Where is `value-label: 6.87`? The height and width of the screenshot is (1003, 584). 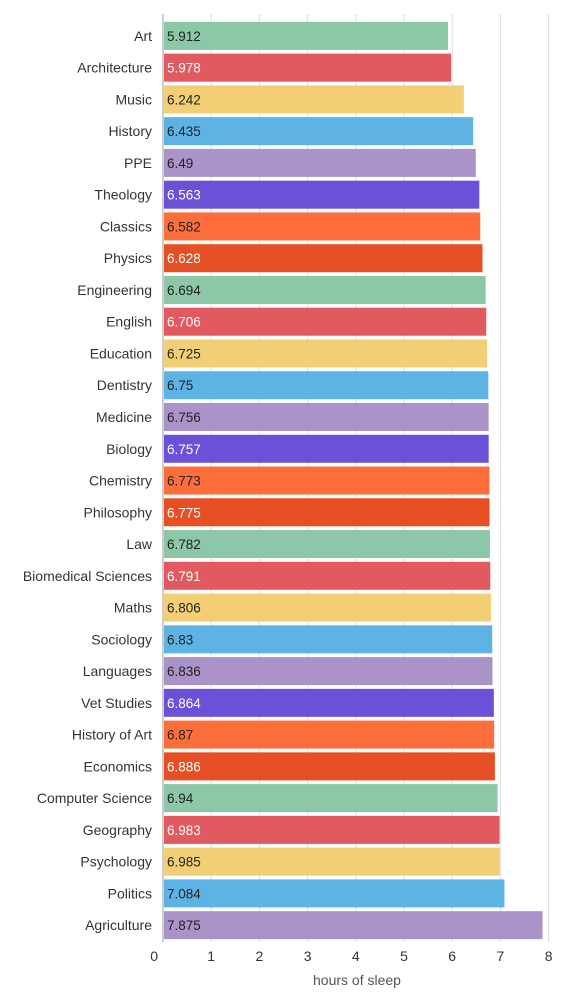
value-label: 6.87 is located at coordinates (180, 735).